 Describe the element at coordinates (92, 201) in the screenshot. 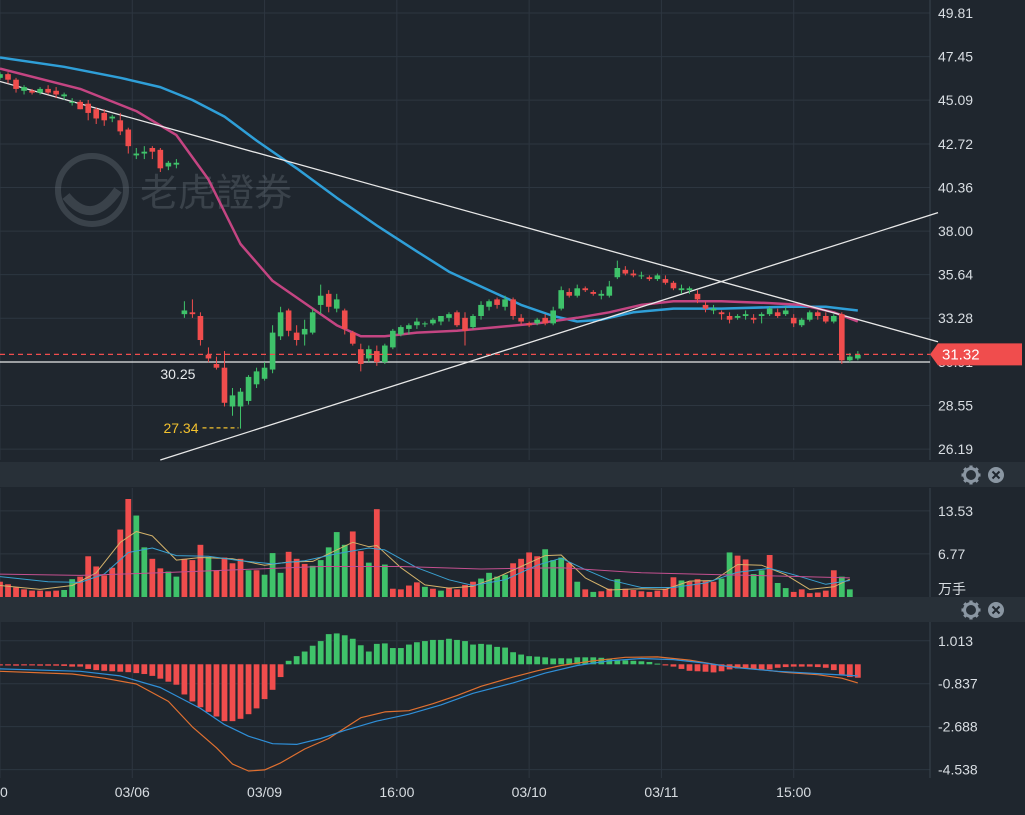

I see `watermark-tiger-stripe-icon` at that location.